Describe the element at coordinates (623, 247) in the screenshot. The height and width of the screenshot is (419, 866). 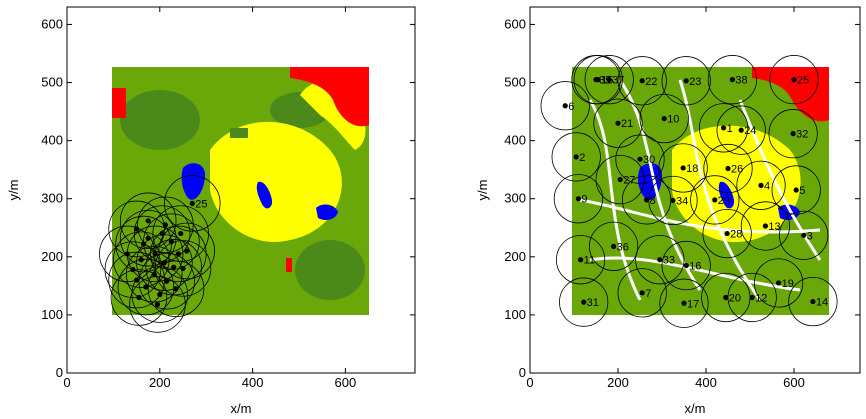
I see `sensor-label: 36` at that location.